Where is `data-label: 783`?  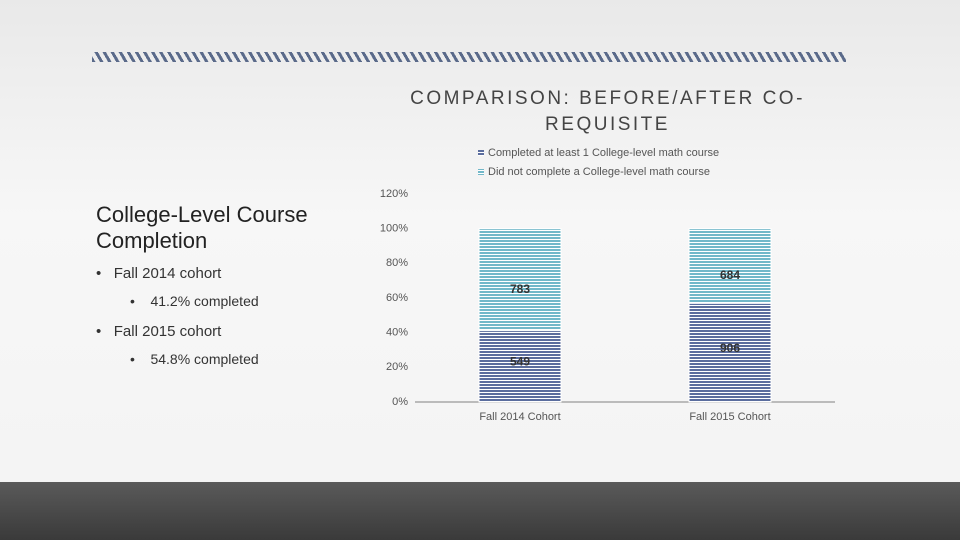
data-label: 783 is located at coordinates (520, 289).